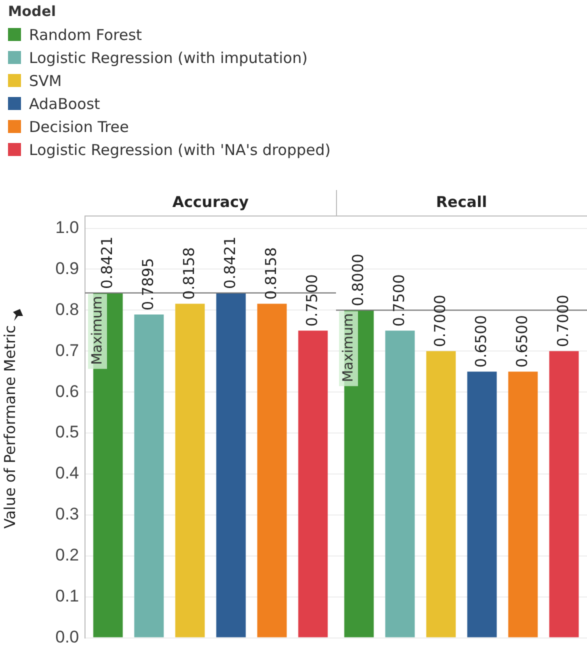 This screenshot has width=587, height=657. Describe the element at coordinates (64, 103) in the screenshot. I see `legend-label: AdaBoost` at that location.